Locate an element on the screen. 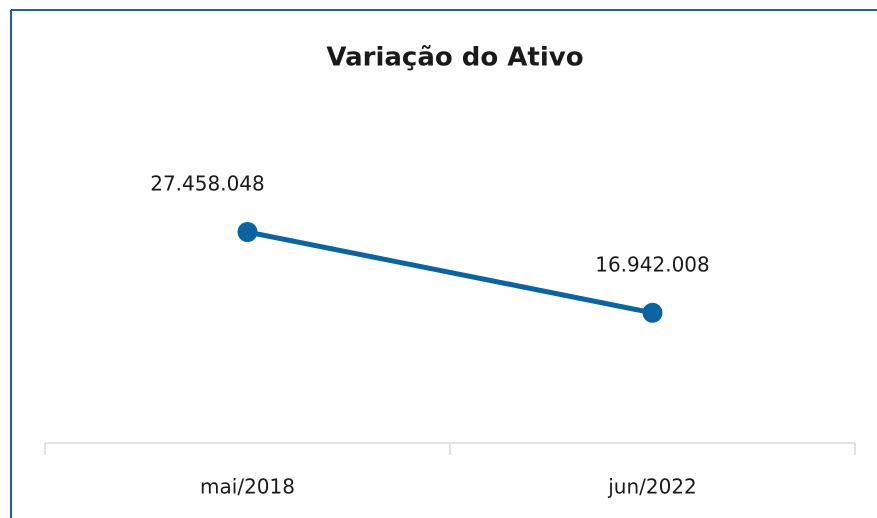 The width and height of the screenshot is (877, 518). data-label: 27.458.048 is located at coordinates (207, 184).